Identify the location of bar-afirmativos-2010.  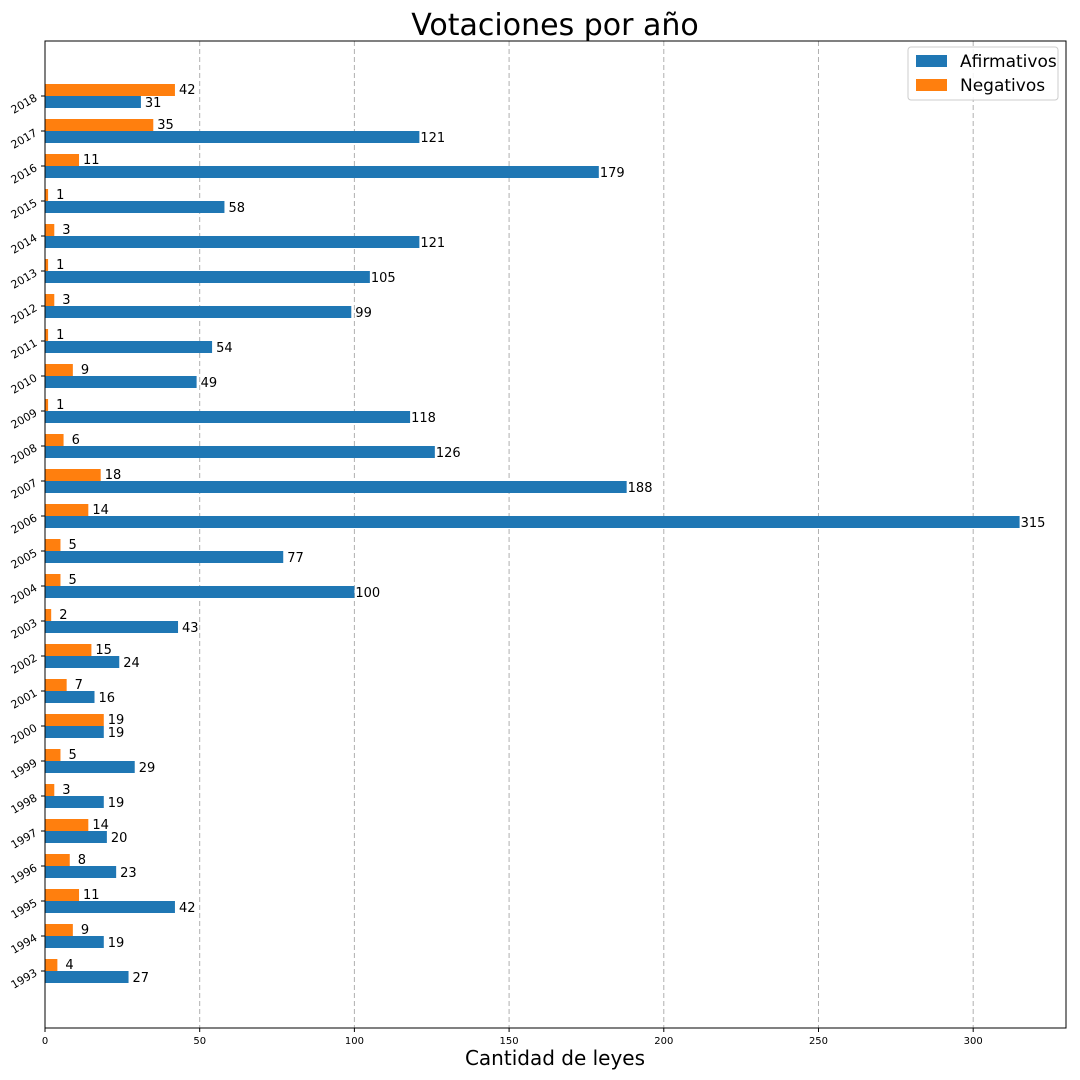
(121, 382).